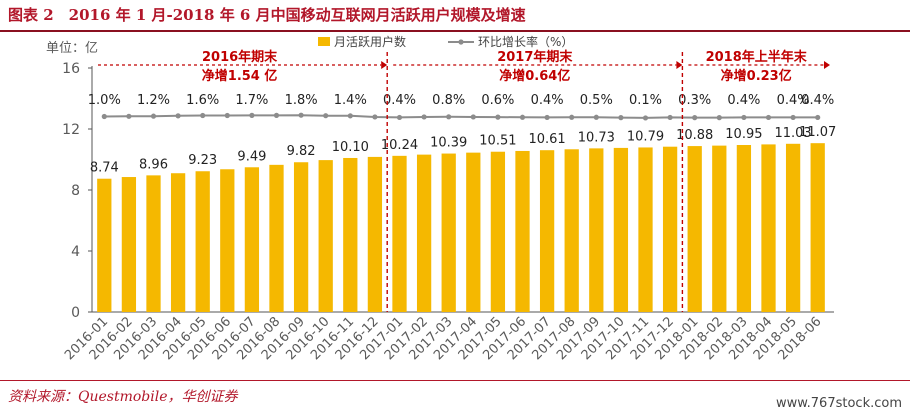  I want to click on bar-value-label: 10.51, so click(497, 141).